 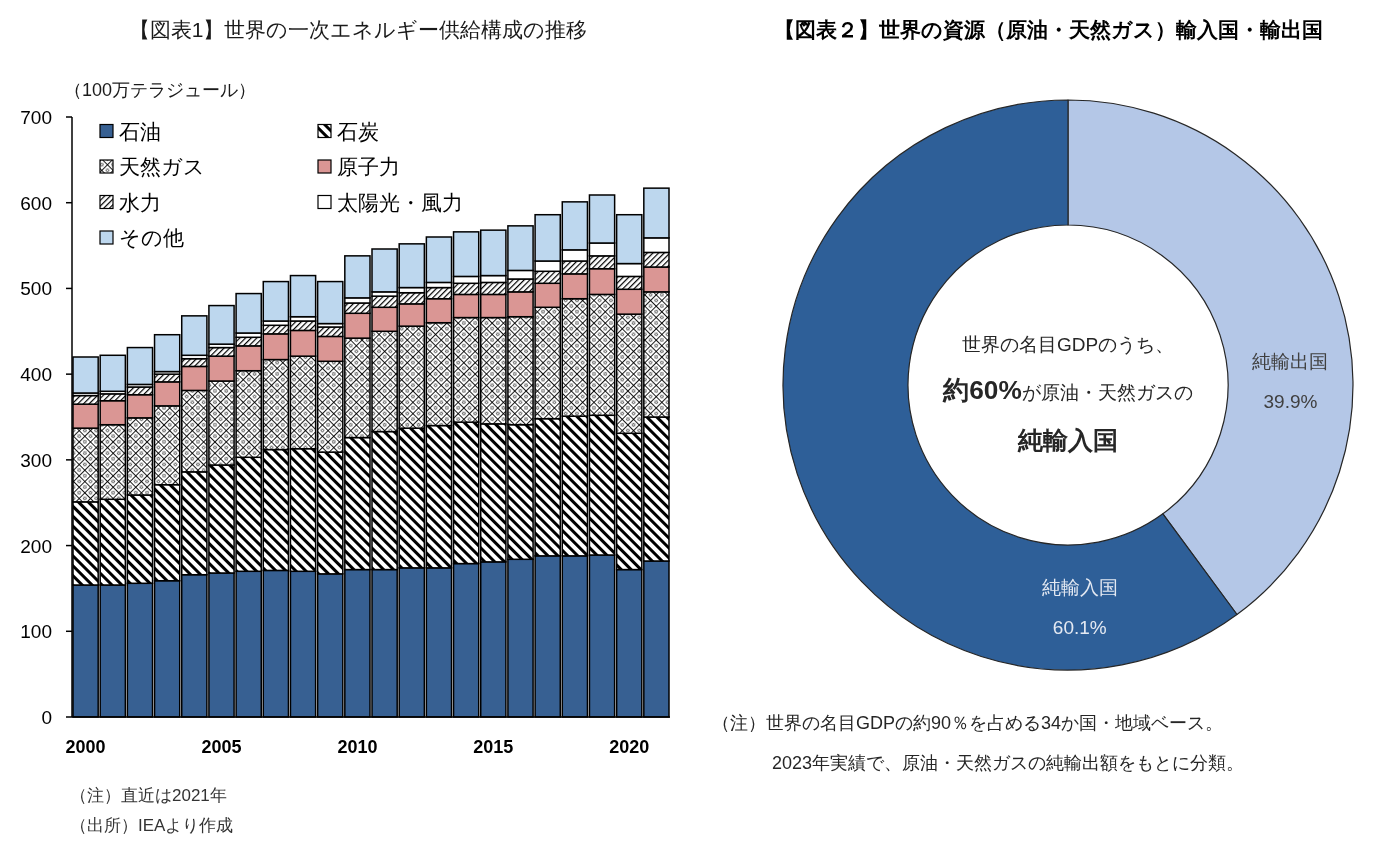 What do you see at coordinates (968, 723) in the screenshot?
I see `text: （注）世界の名目GDPの約90％を占める34か国・地域ベース。` at bounding box center [968, 723].